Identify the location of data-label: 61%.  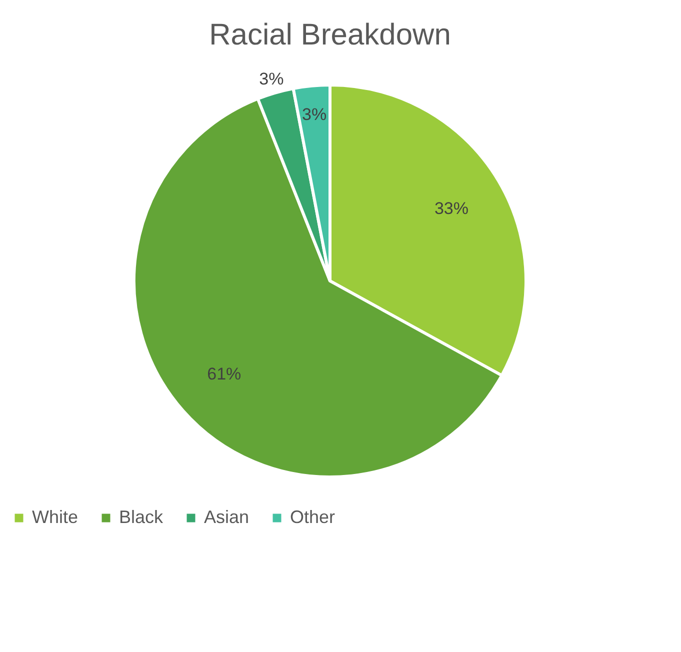
(224, 374).